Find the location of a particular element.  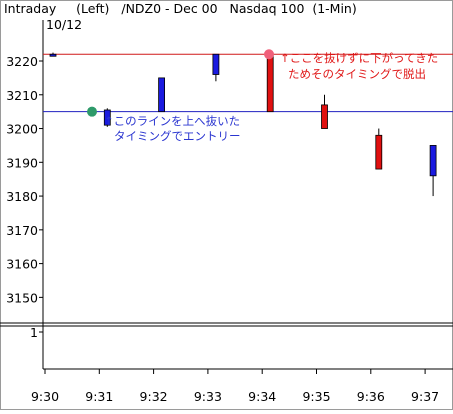

y-tick-label: 3190 is located at coordinates (22, 162).